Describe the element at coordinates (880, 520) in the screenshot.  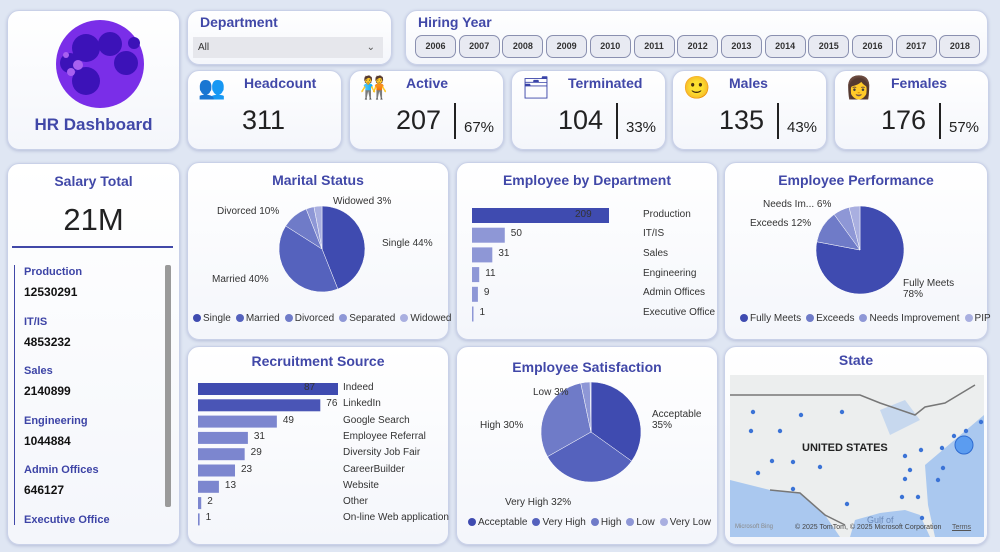
I see `gulf-label: Gulf of` at that location.